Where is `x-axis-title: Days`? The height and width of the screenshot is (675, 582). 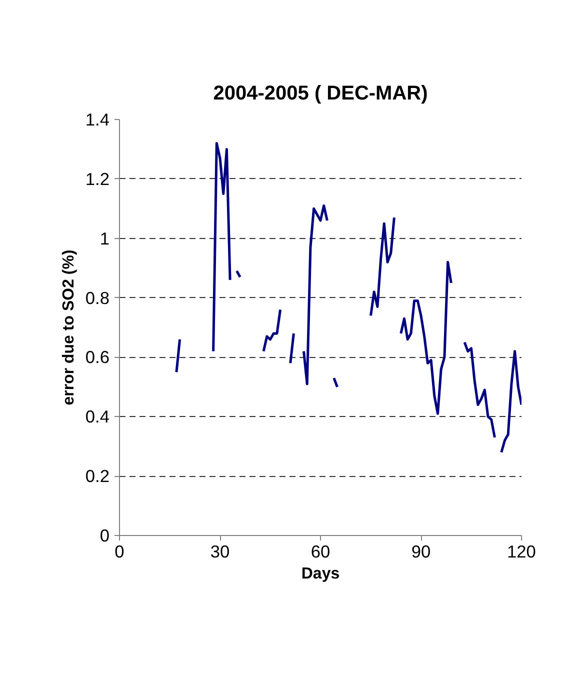 x-axis-title: Days is located at coordinates (320, 574).